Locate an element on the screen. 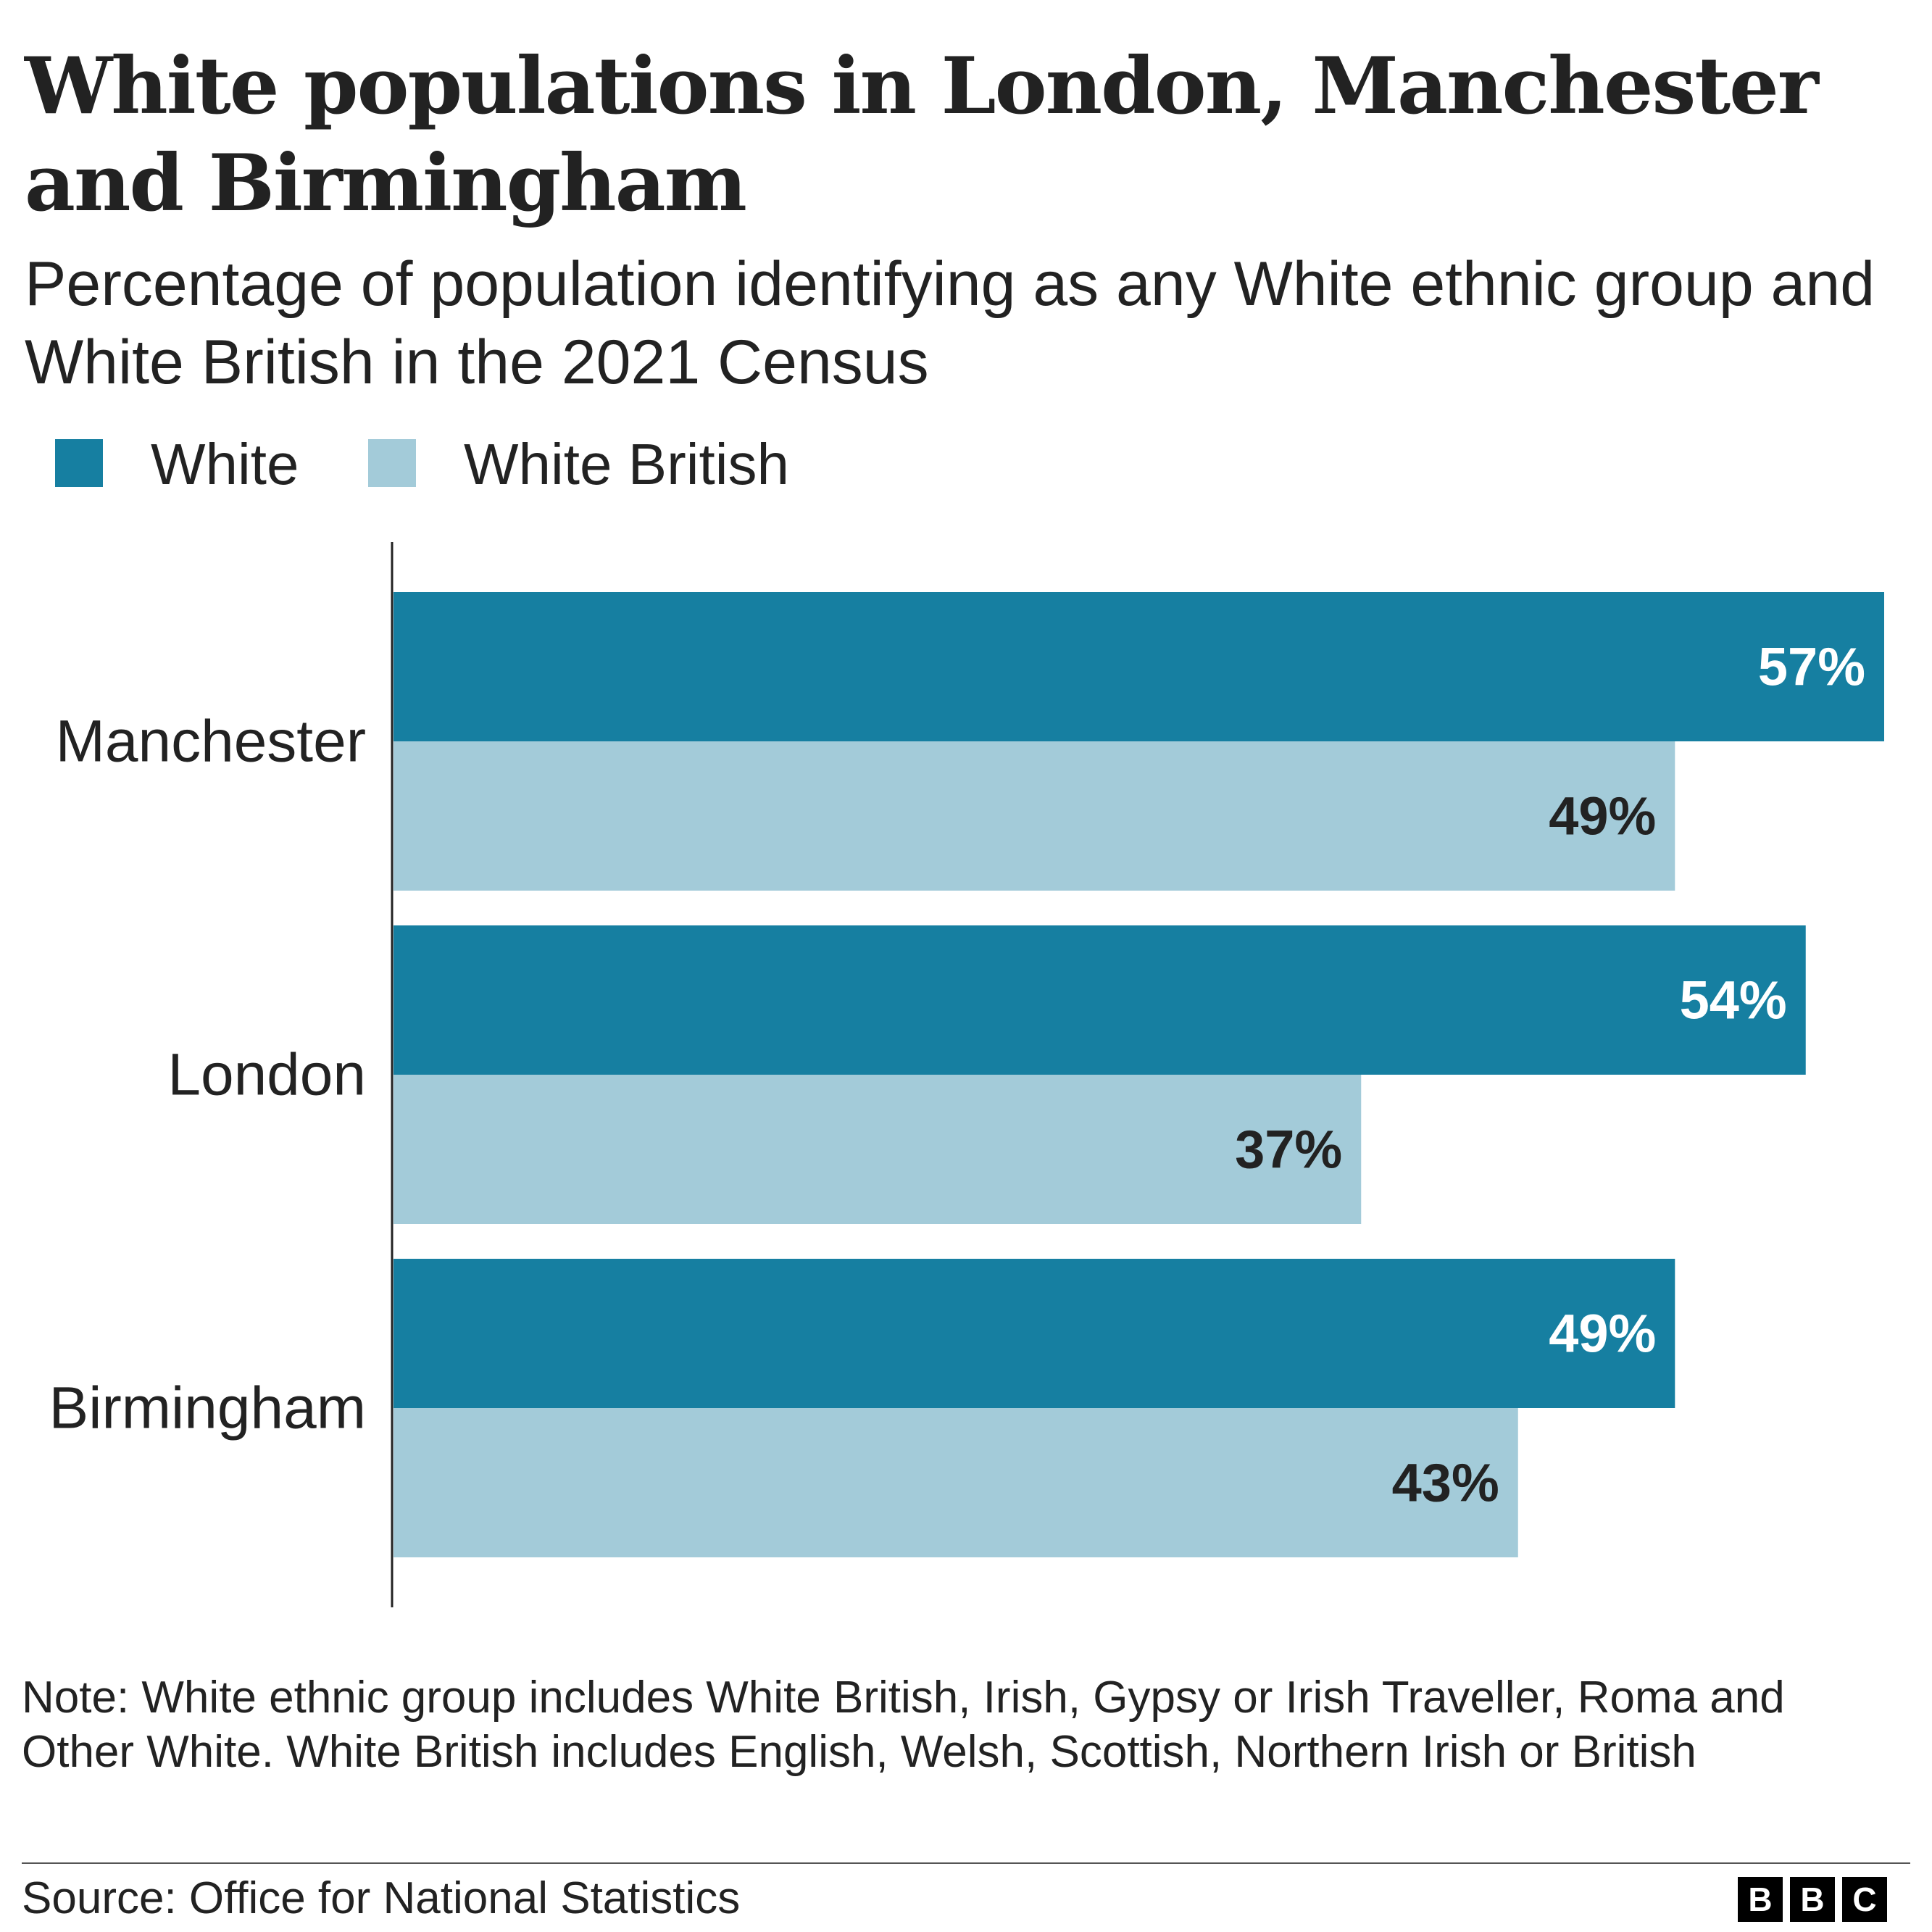 This screenshot has height=1932, width=1932. legend-swatch-white-british is located at coordinates (392, 463).